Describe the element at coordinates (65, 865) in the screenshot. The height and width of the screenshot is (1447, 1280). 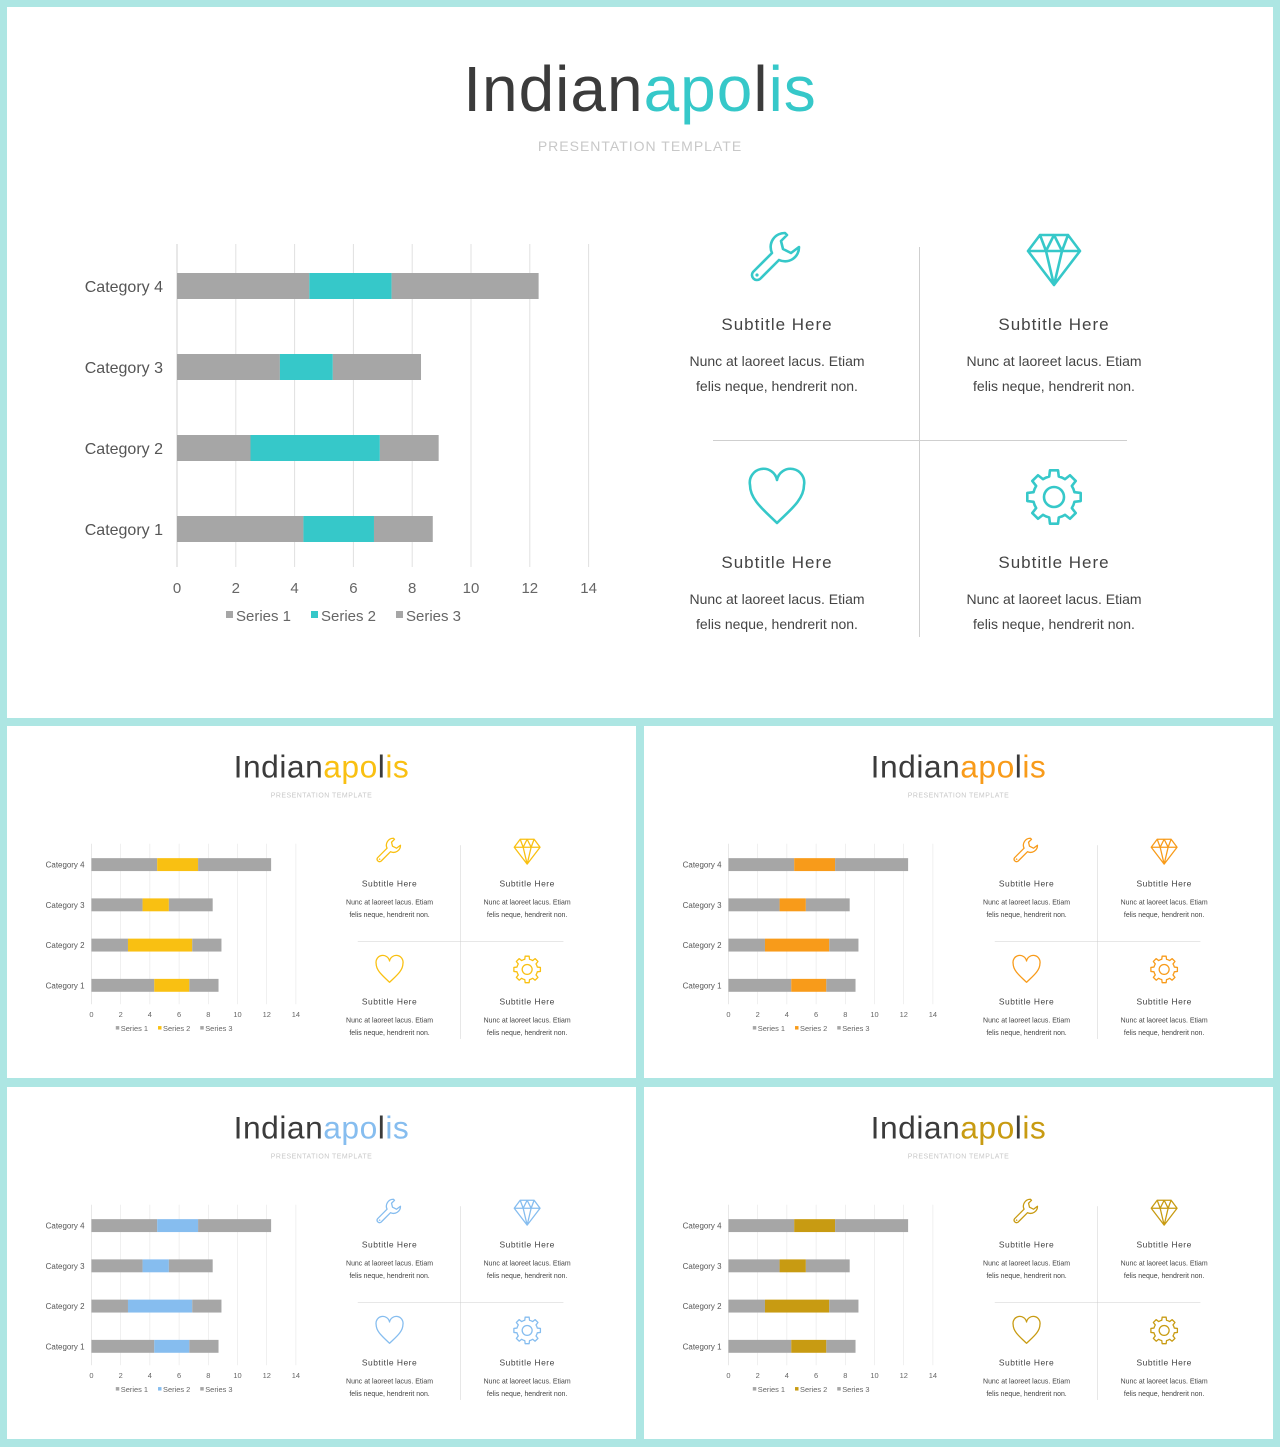
I see `category-label: Category 4` at that location.